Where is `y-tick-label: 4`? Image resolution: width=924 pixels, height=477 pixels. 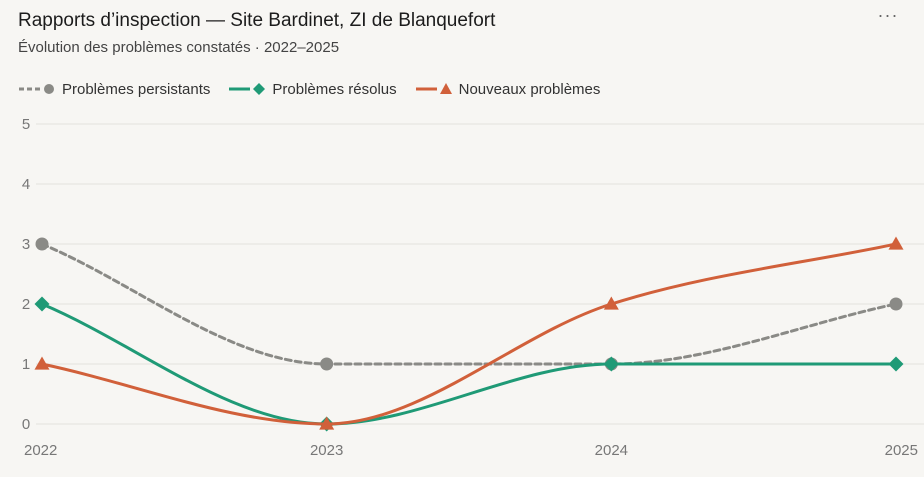 y-tick-label: 4 is located at coordinates (26, 184).